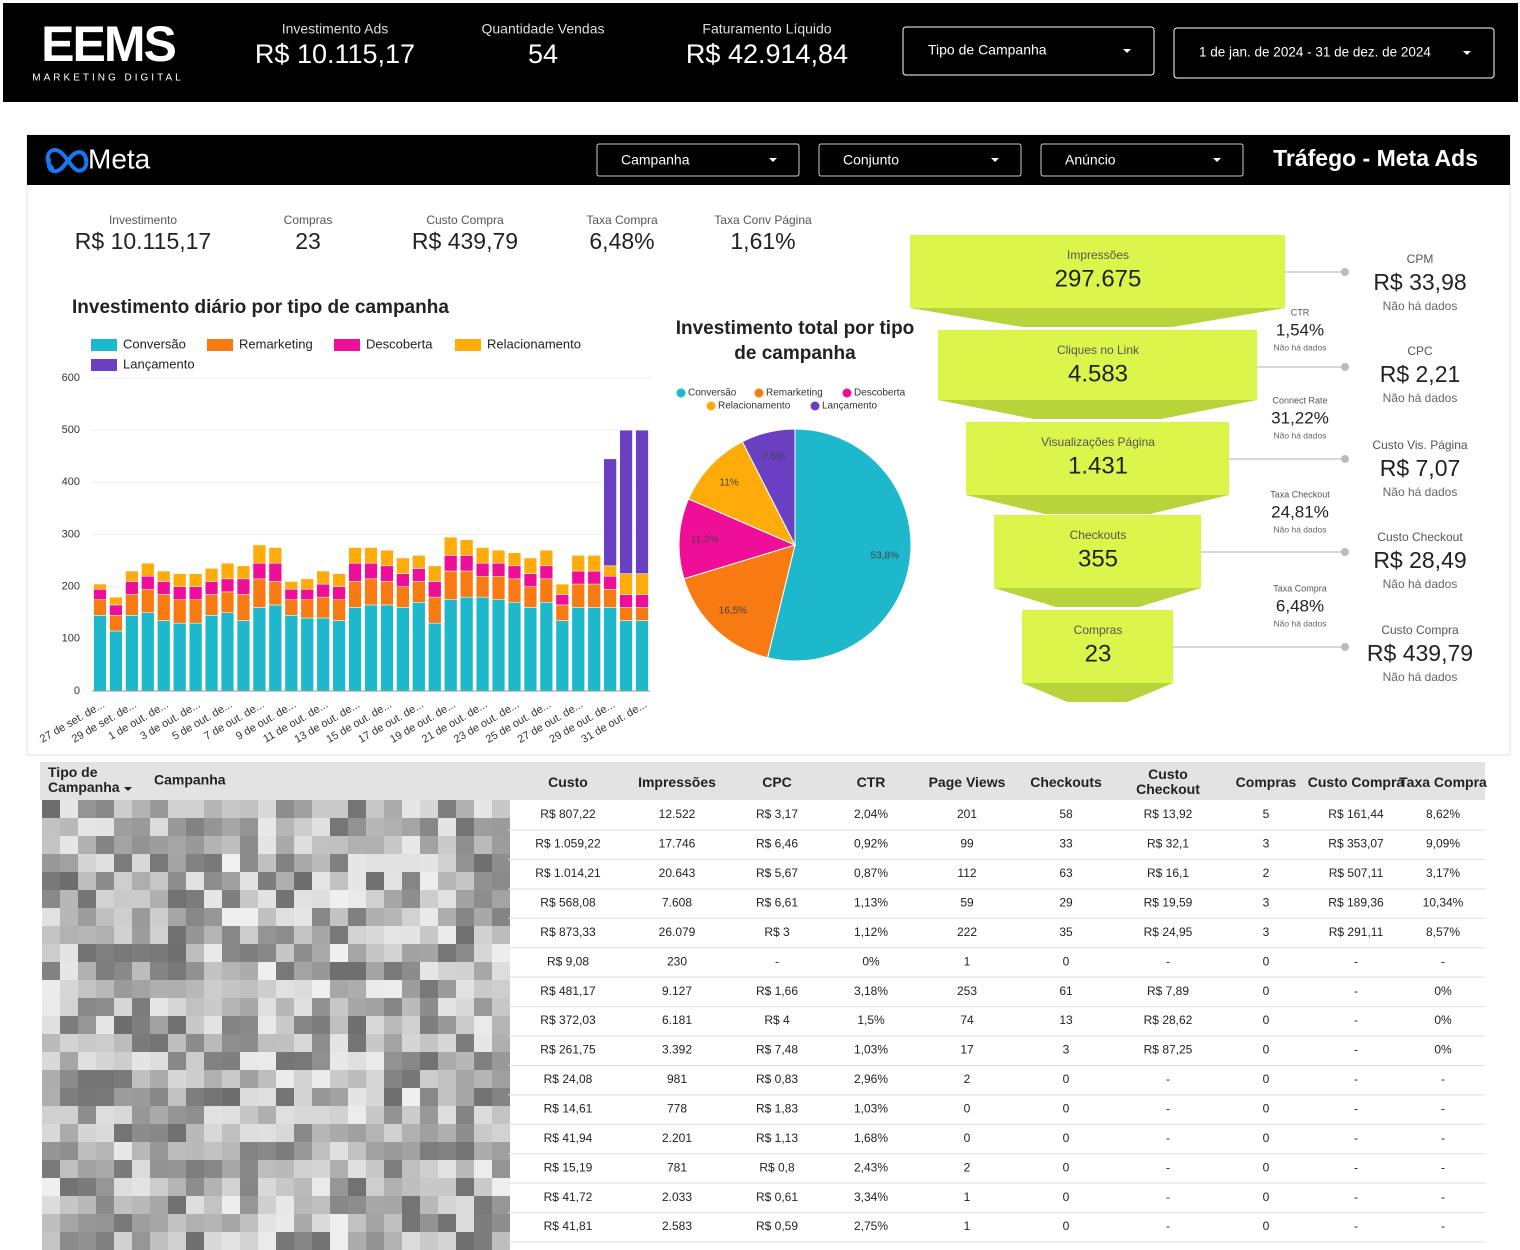 The image size is (1520, 1250). I want to click on table-cell: 1,03%, so click(871, 1050).